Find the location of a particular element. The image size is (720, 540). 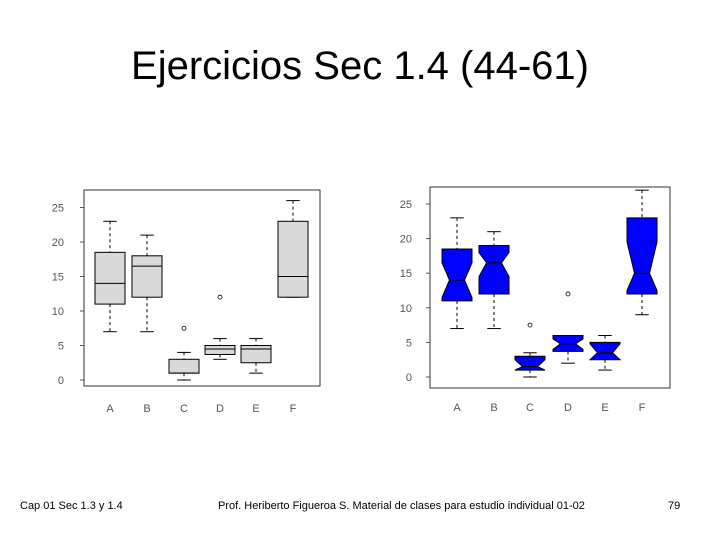

footer-chapter: Cap 01 Sec 1.3 y 1.4 is located at coordinates (71, 506).